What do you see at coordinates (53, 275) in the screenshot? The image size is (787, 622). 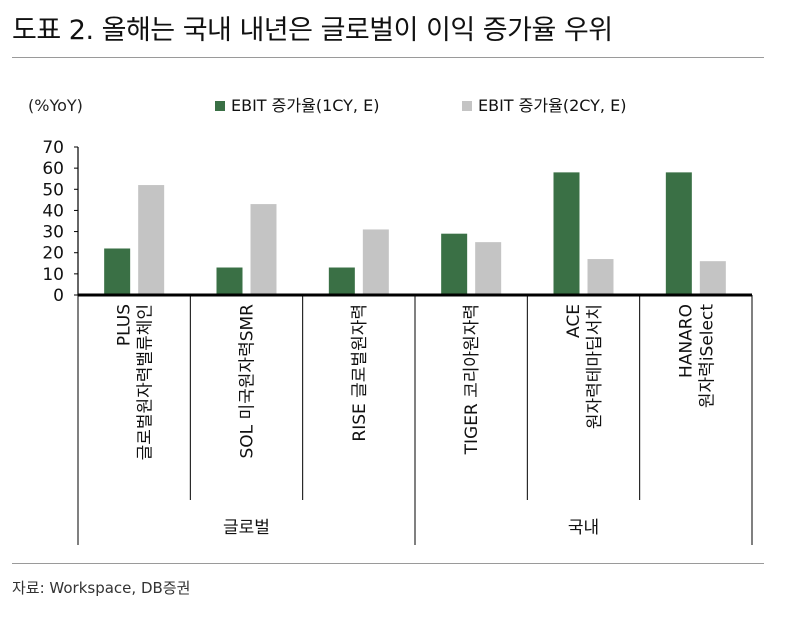 I see `y-tick-label: 10` at bounding box center [53, 275].